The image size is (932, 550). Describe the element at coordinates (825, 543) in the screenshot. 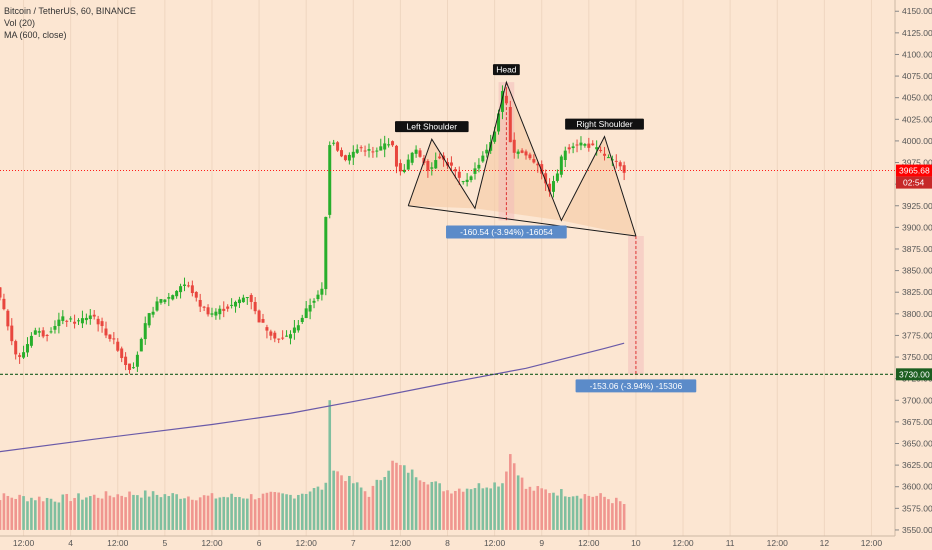

I see `x-tick-label: 12` at that location.